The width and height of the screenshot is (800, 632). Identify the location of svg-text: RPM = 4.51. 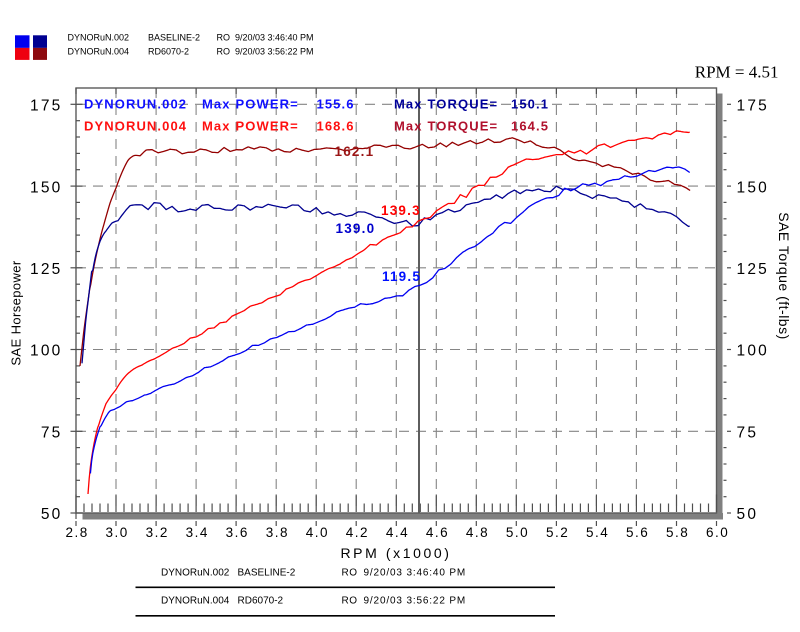
(737, 72).